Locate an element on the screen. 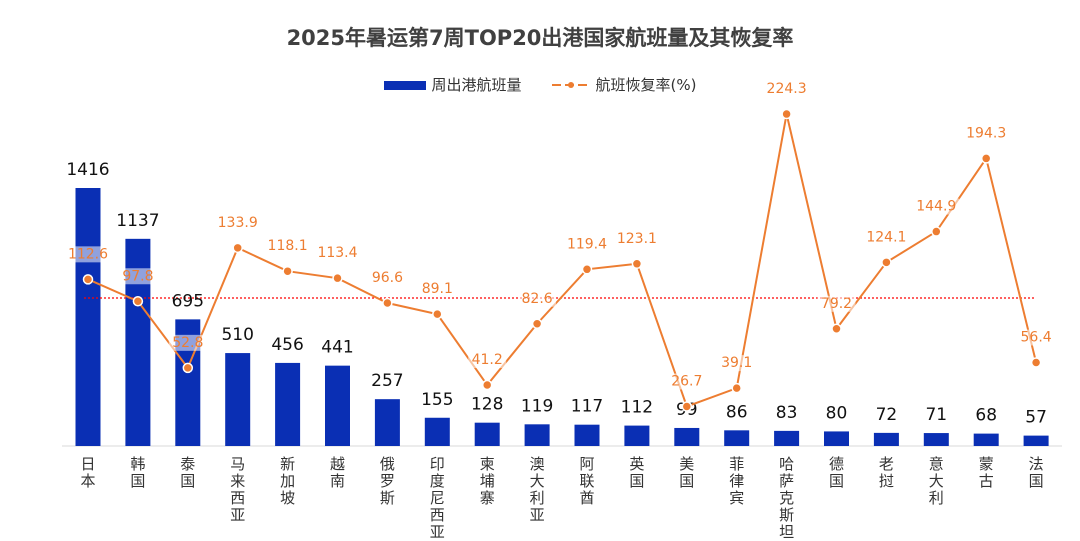  bar-value-label: 441 is located at coordinates (337, 348).